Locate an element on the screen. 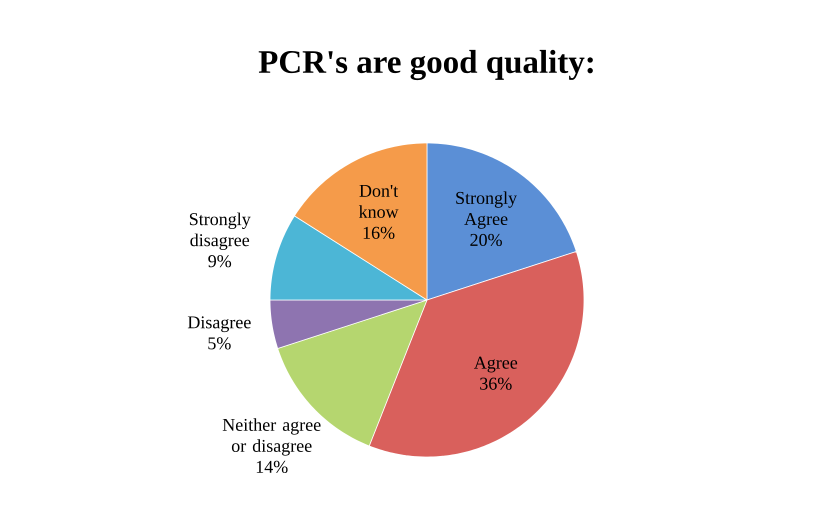 The image size is (839, 509). data-label: 20% is located at coordinates (486, 240).